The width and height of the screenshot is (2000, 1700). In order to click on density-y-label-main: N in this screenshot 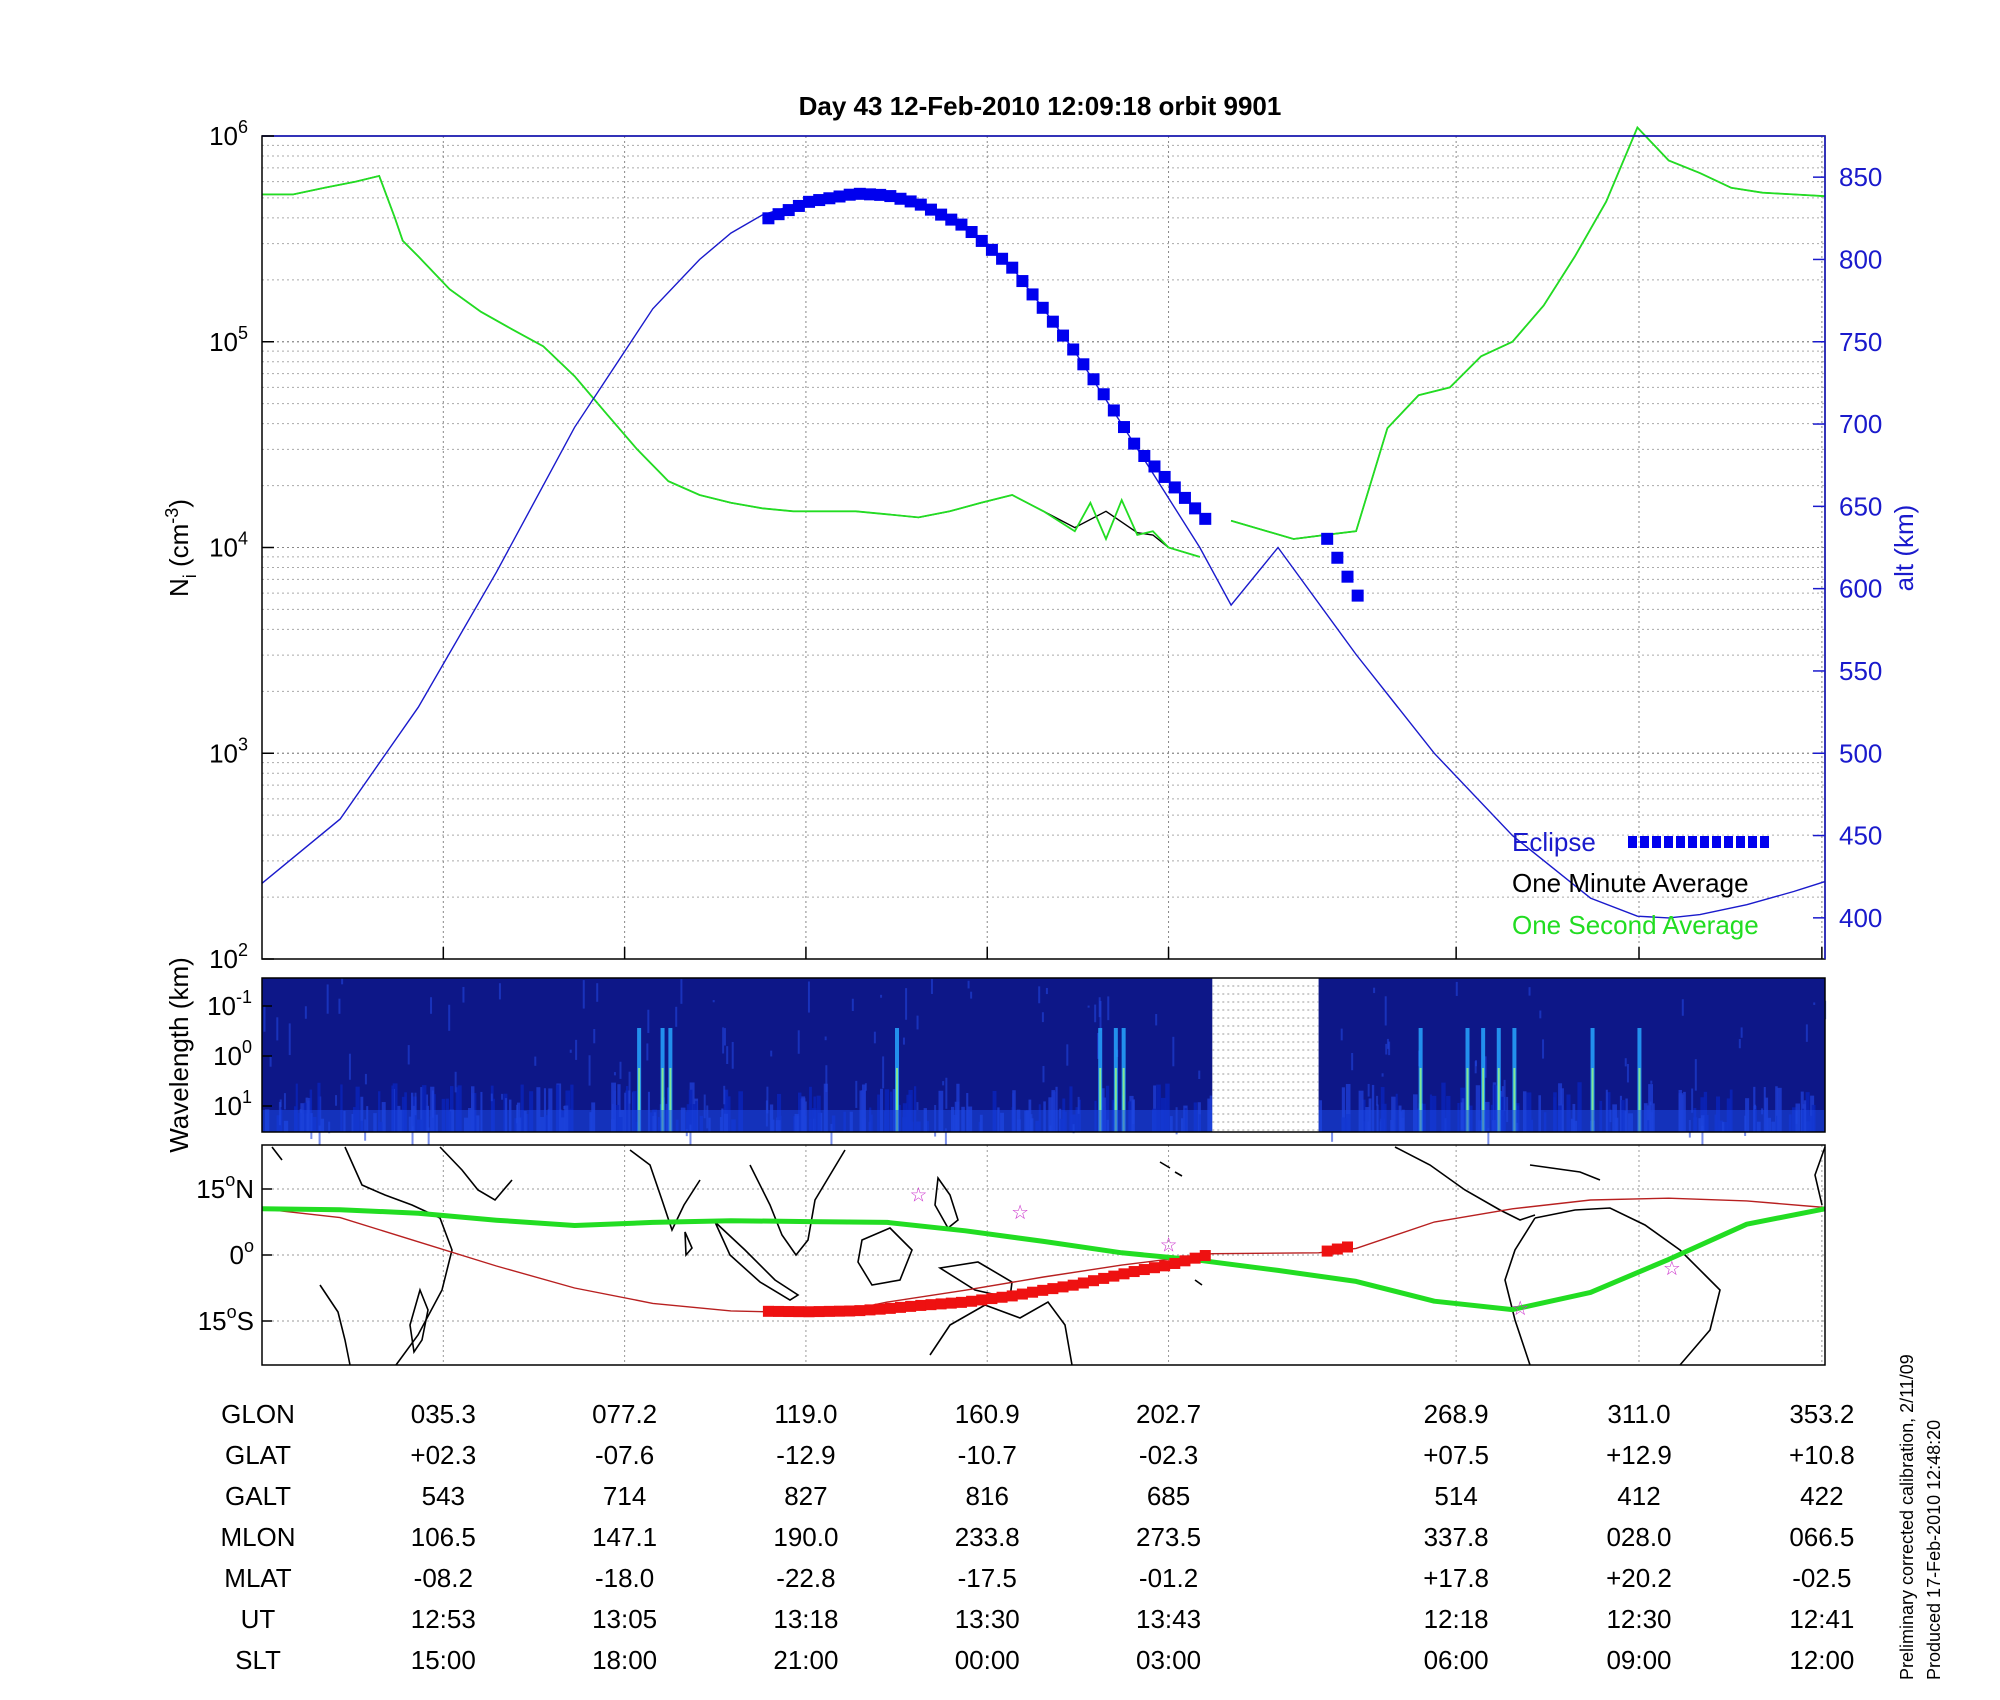, I will do `click(179, 587)`.